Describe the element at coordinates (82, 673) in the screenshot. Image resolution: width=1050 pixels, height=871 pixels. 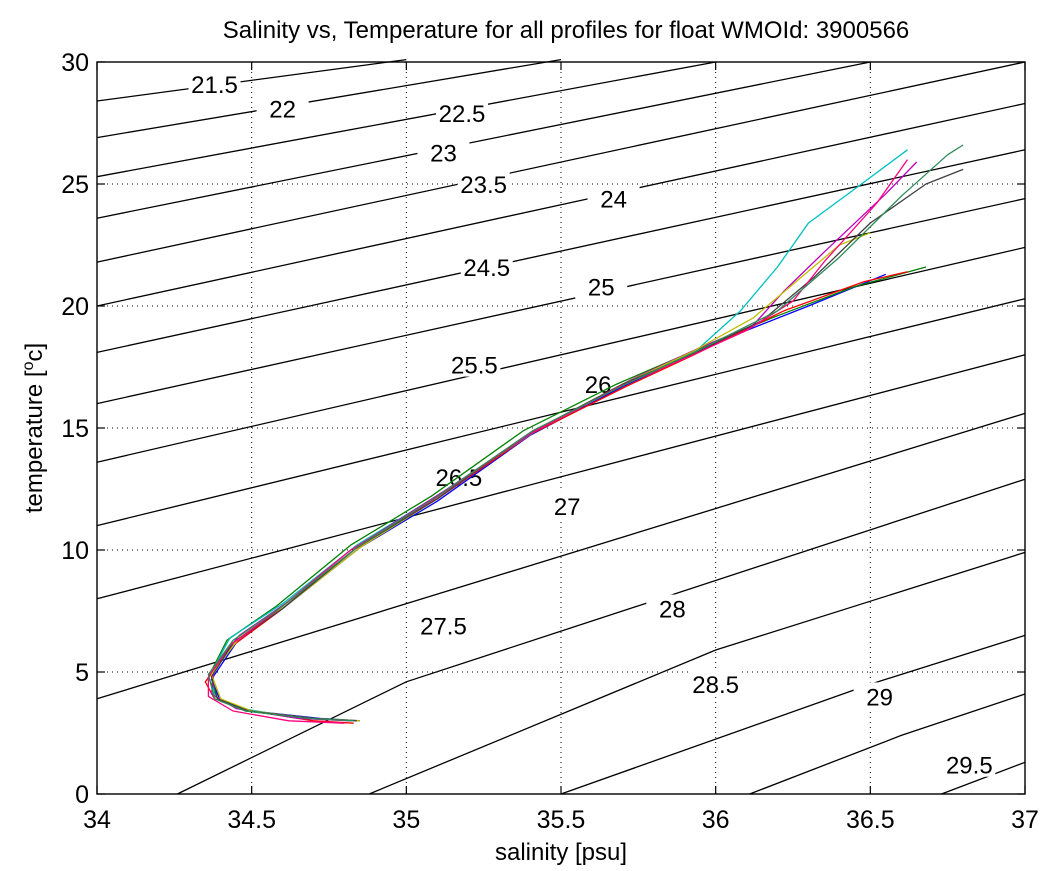
I see `y-tick-label: 5` at that location.